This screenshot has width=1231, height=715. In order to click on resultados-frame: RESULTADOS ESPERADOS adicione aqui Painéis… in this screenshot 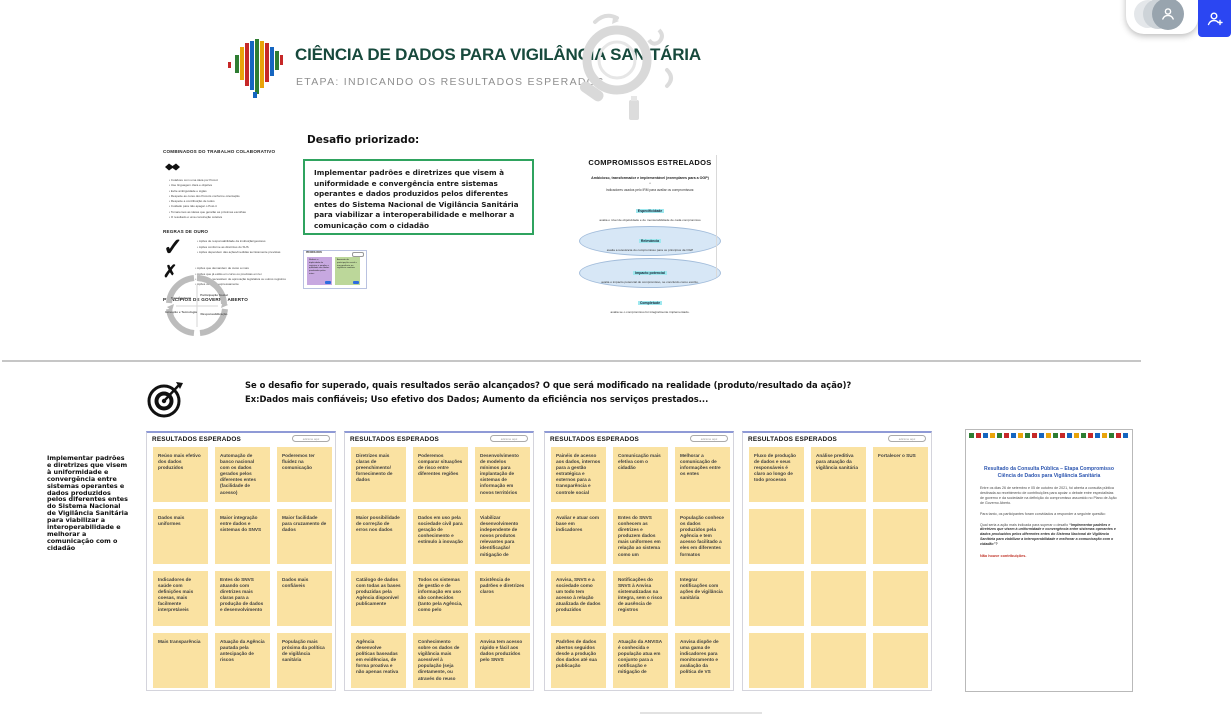, I will do `click(639, 561)`.